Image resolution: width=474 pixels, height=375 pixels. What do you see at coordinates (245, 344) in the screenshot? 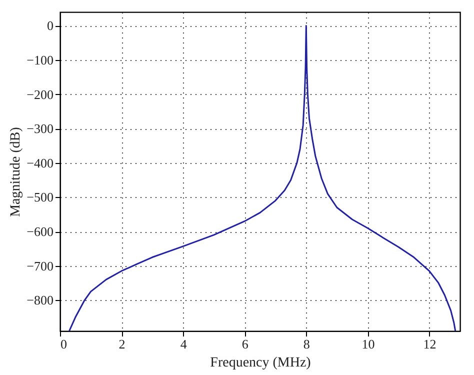
I see `x-tick-label: 6` at bounding box center [245, 344].